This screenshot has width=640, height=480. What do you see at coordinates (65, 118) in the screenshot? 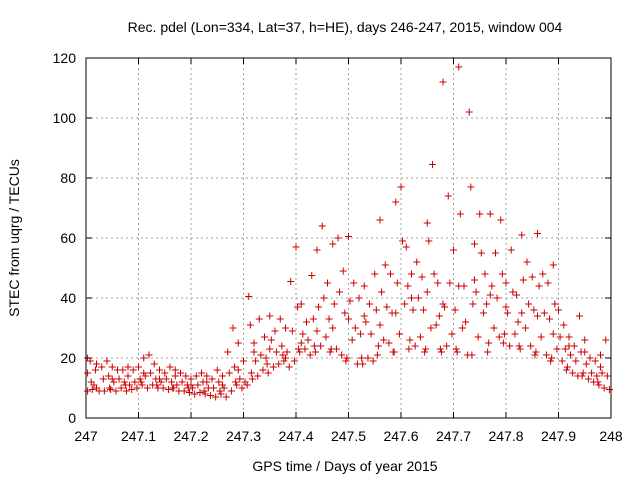
I see `y-tick-label: 100` at bounding box center [65, 118].